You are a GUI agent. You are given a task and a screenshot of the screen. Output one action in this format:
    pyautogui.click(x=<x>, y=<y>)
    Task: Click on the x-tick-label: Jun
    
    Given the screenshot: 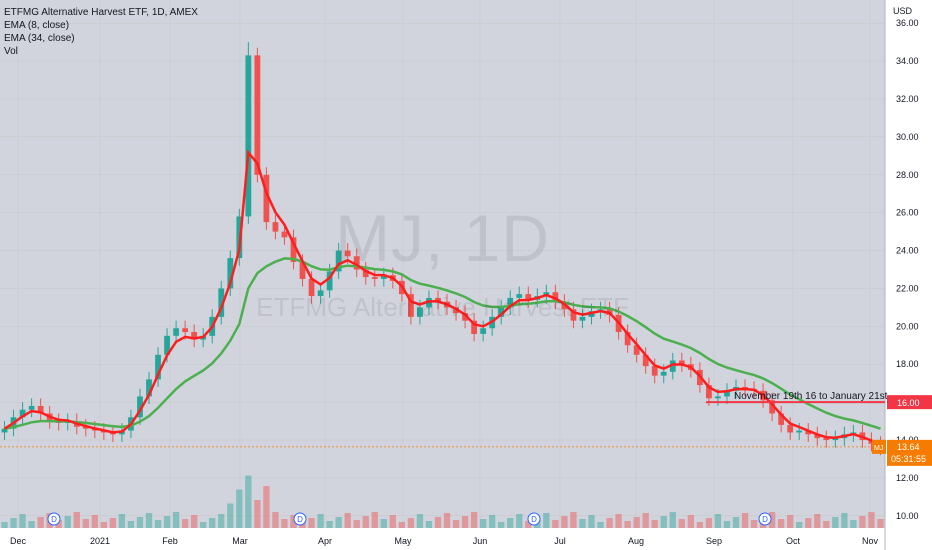 What is the action you would take?
    pyautogui.click(x=480, y=541)
    